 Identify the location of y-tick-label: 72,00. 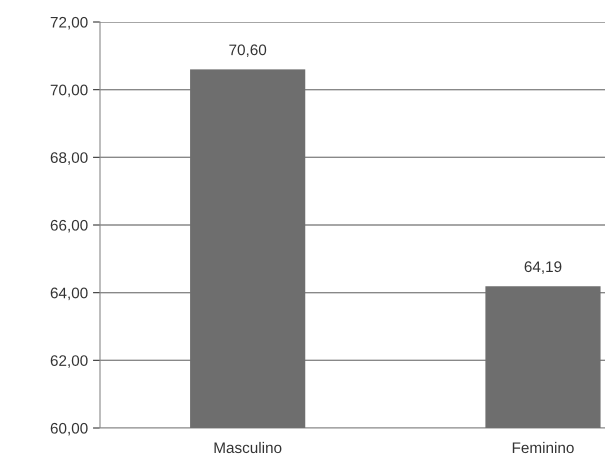
(69, 23).